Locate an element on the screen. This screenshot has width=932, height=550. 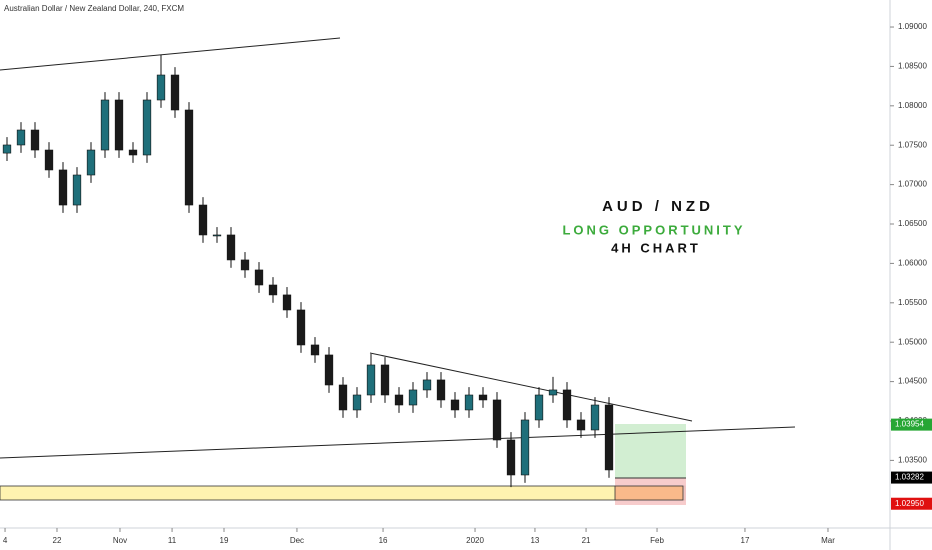
y-tick-label: 1.08000 is located at coordinates (912, 105).